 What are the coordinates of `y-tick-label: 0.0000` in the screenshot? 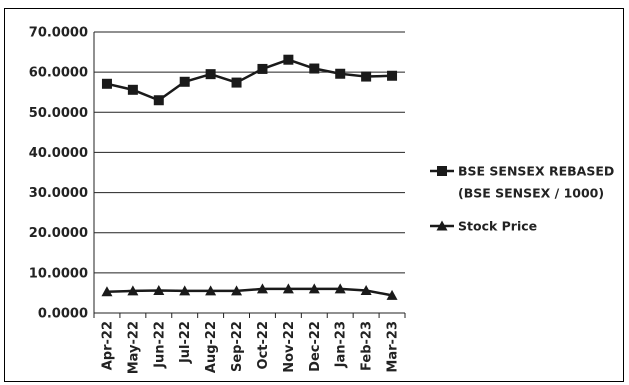 It's located at (63, 314).